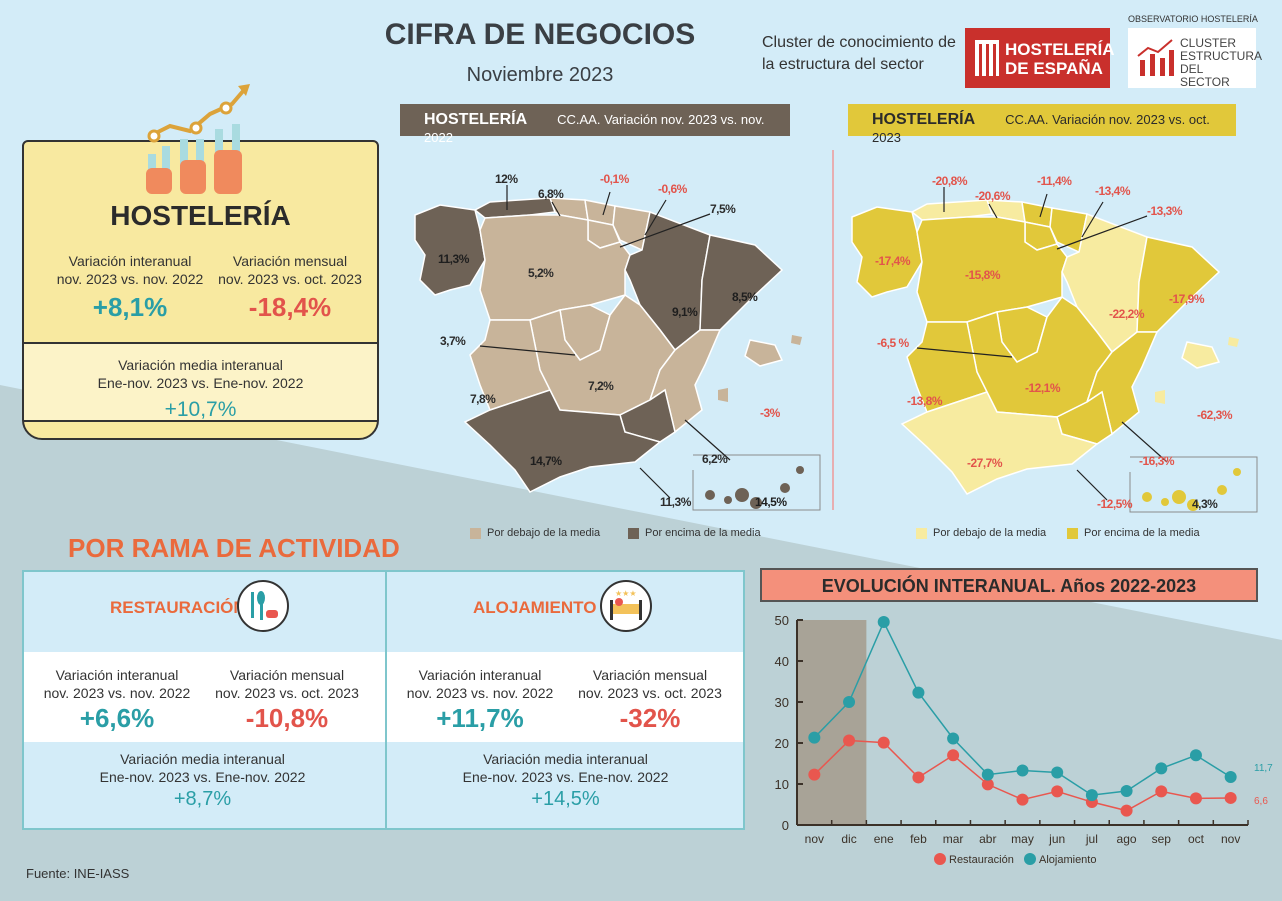  What do you see at coordinates (562, 441) in the screenshot?
I see `region-andalucia` at bounding box center [562, 441].